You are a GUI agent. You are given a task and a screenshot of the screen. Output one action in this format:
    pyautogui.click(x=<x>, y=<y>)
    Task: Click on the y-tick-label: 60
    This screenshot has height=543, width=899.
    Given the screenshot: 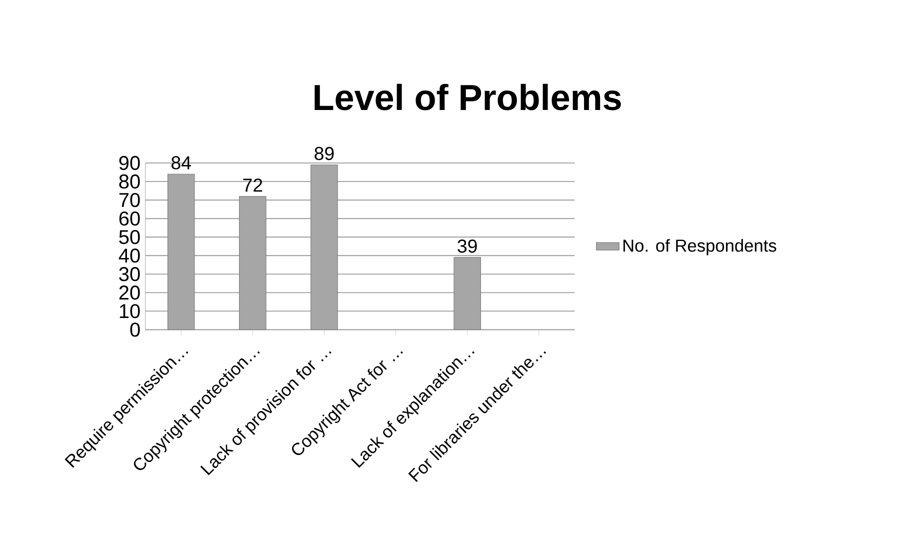 What is the action you would take?
    pyautogui.click(x=129, y=218)
    